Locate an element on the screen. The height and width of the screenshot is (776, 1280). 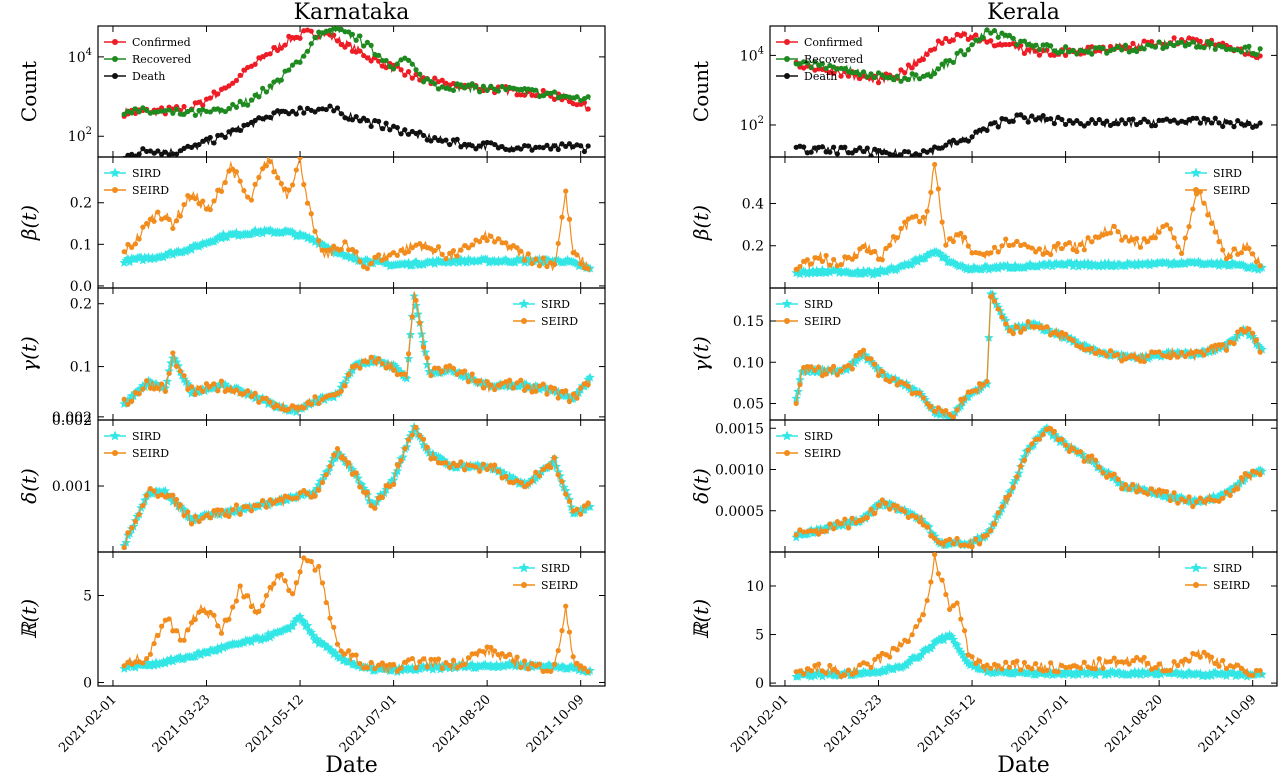
panel-5: 0 5 10 ℝ(t) SIRD SEIRD is located at coordinates (983, 621).